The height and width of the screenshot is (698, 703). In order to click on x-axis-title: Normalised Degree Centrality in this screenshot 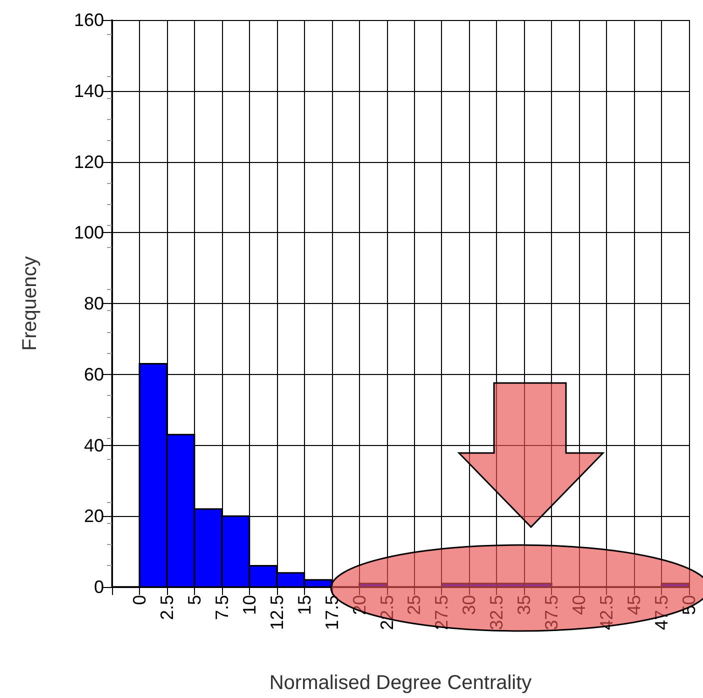, I will do `click(400, 683)`.